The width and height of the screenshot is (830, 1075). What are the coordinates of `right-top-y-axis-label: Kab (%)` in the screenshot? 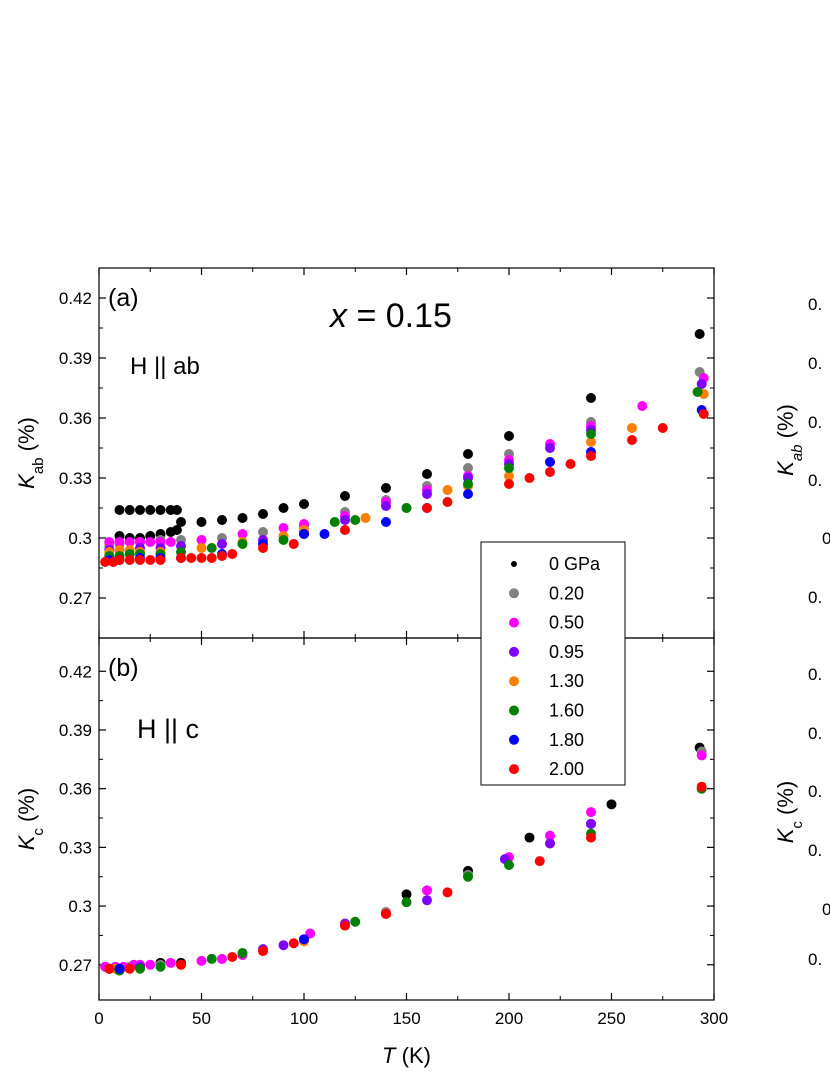 It's located at (789, 440).